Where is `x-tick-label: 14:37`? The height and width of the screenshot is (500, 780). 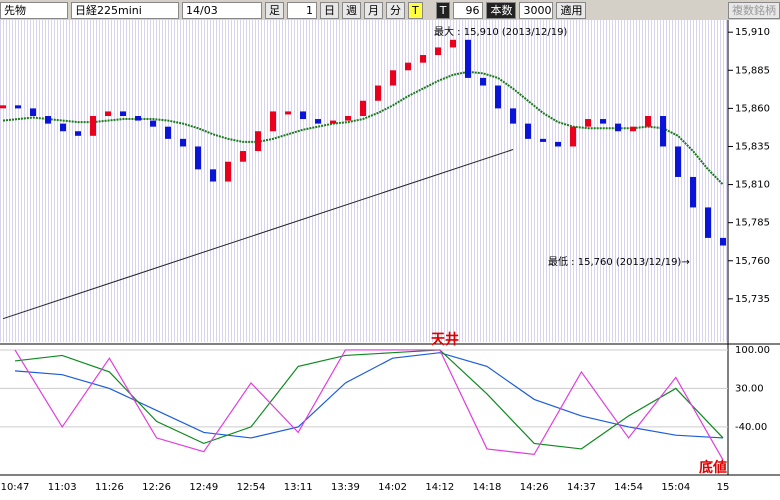
x-tick-label: 14:37 is located at coordinates (581, 487).